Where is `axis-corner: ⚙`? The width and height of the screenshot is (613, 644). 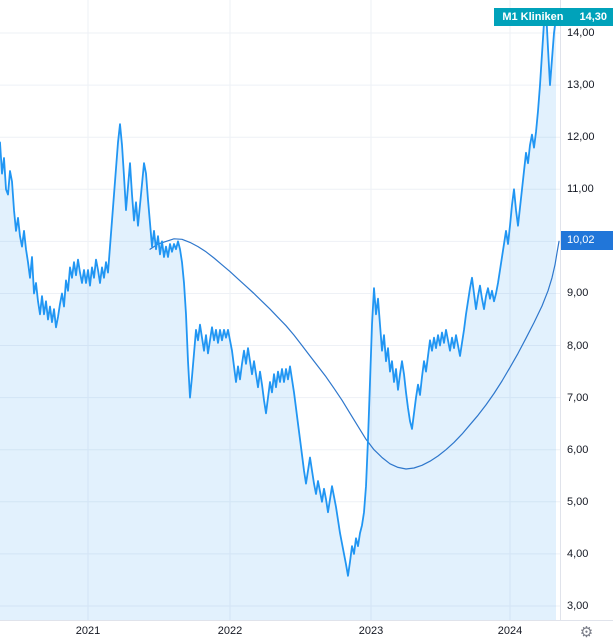 axis-corner: ⚙ is located at coordinates (586, 632).